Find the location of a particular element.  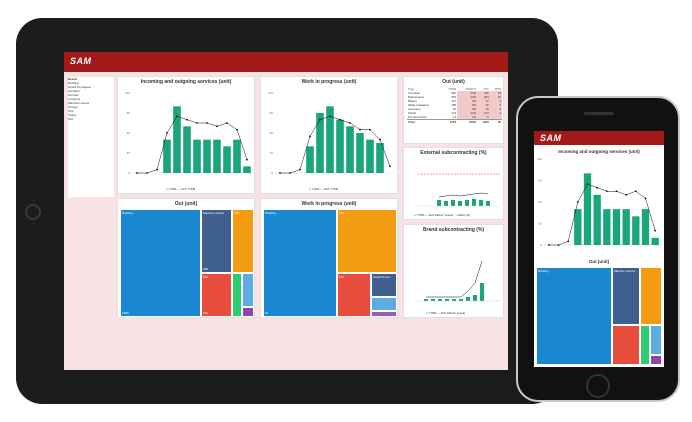

treemap-tile: Breitling is located at coordinates (574, 316).